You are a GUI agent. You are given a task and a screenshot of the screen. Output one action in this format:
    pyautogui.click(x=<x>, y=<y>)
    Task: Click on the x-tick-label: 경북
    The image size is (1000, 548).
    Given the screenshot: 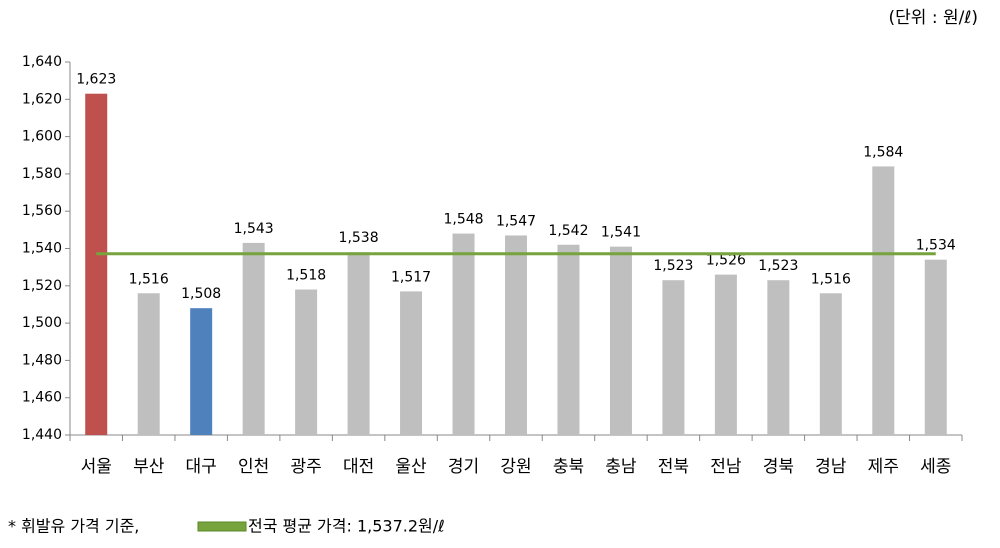 What is the action you would take?
    pyautogui.click(x=778, y=467)
    